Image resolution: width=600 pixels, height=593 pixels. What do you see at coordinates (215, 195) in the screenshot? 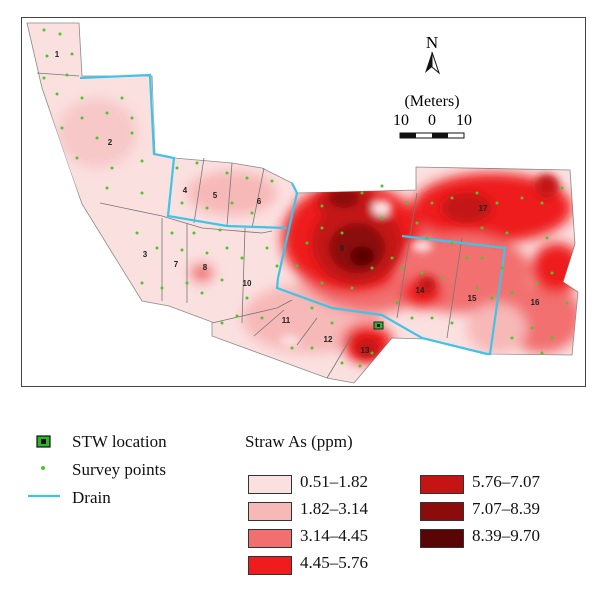
I see `plot-label-5: 5` at bounding box center [215, 195].